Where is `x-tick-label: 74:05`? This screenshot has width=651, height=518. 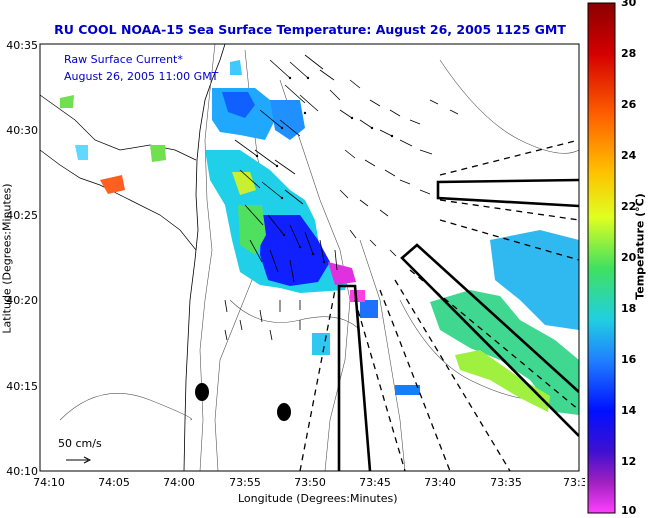 x-tick-label: 74:05 is located at coordinates (114, 482).